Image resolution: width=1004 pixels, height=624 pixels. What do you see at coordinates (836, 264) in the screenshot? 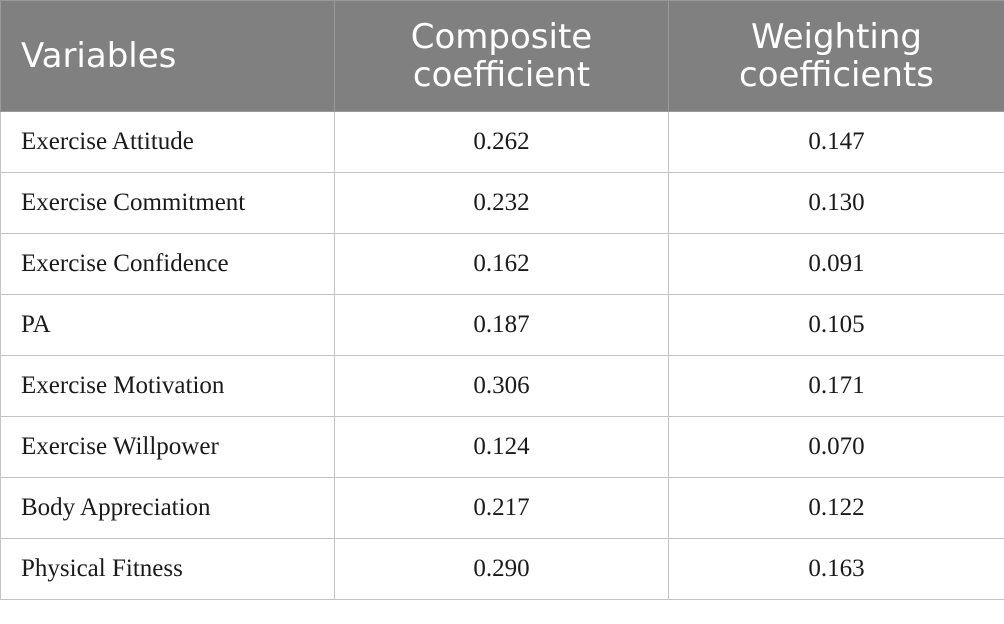
I see `cell-weighting: 0.091` at bounding box center [836, 264].